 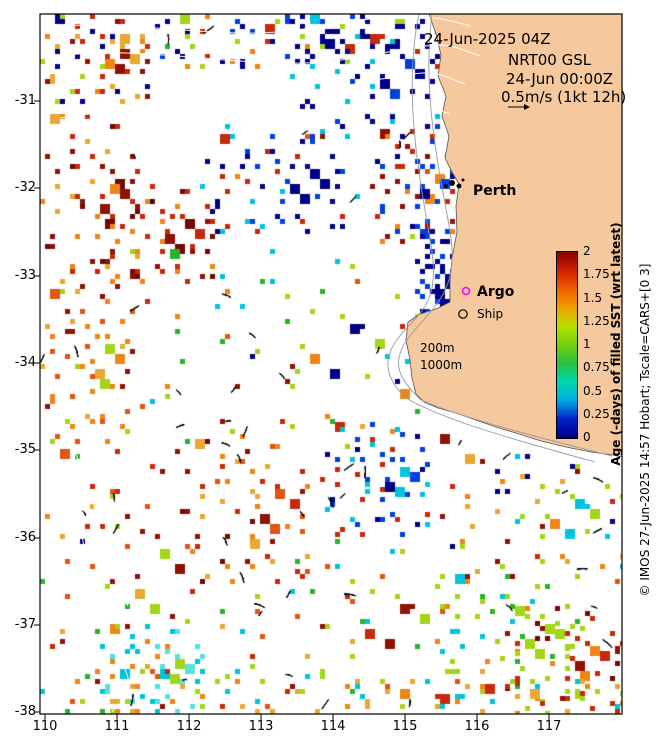 I want to click on y-tick-37: -37, so click(x=25, y=624).